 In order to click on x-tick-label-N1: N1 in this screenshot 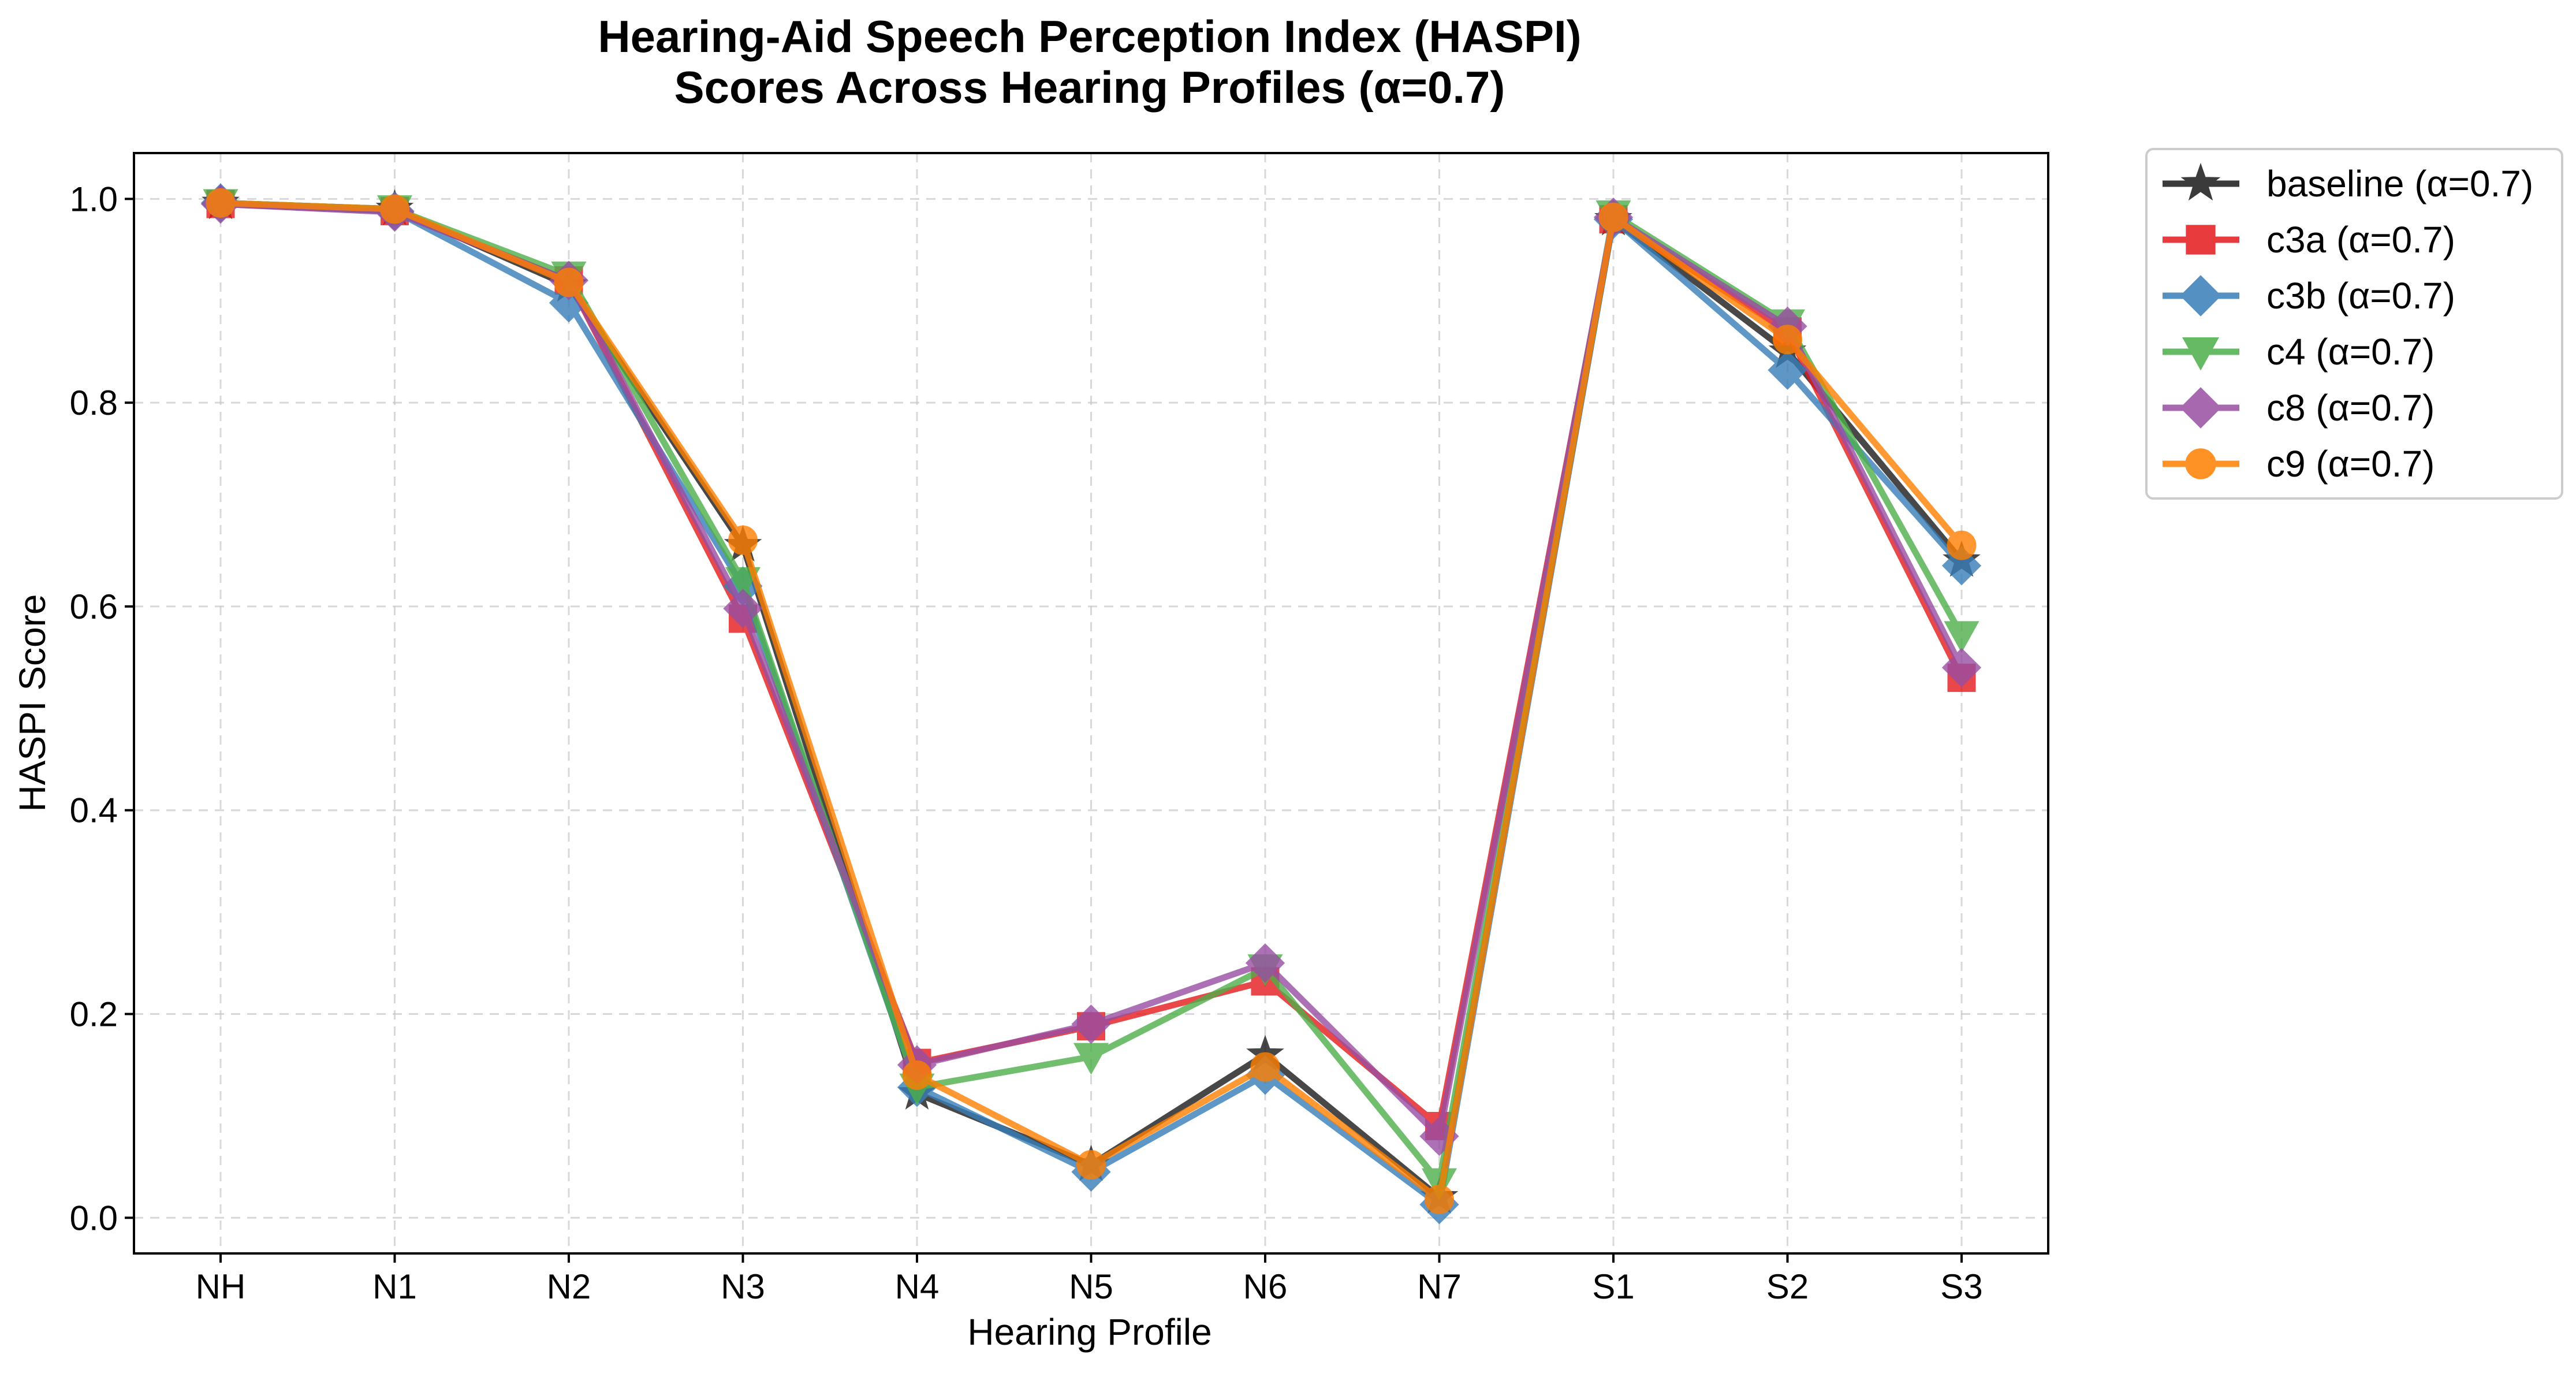, I will do `click(394, 1286)`.